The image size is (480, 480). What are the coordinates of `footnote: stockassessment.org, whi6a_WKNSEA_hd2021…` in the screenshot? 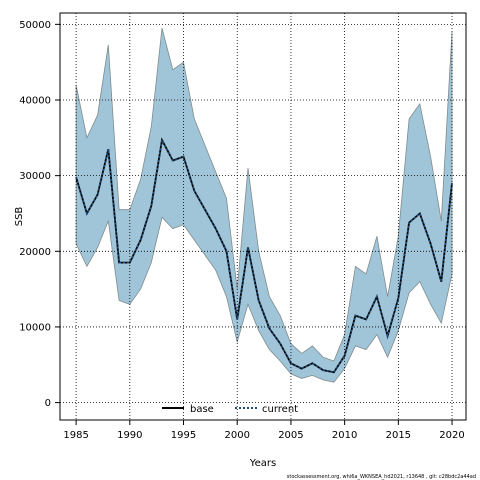 It's located at (381, 477).